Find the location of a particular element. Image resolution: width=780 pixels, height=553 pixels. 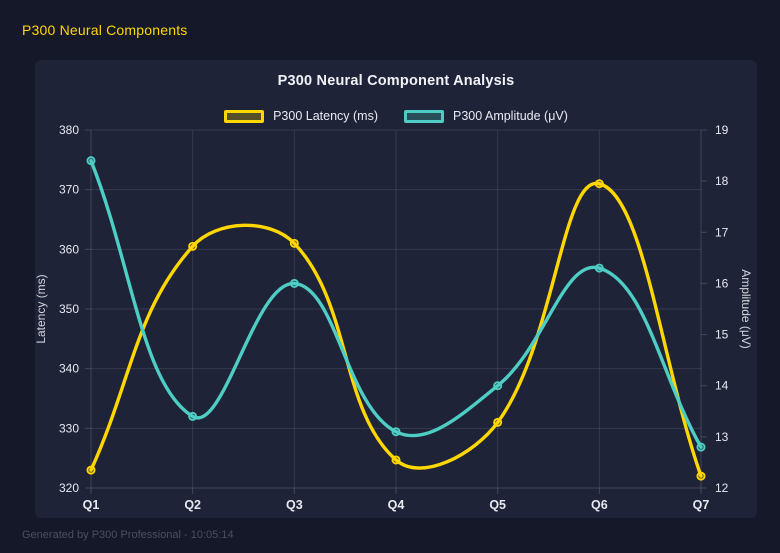

y-tick-label-right: 16 is located at coordinates (722, 283).